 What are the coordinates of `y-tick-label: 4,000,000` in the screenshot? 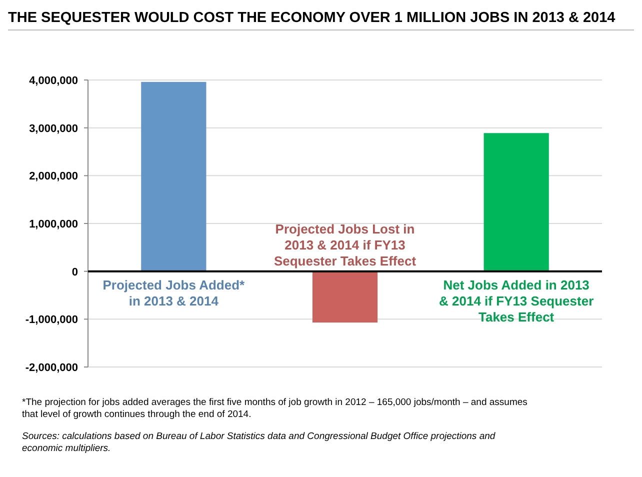 It's located at (53, 81).